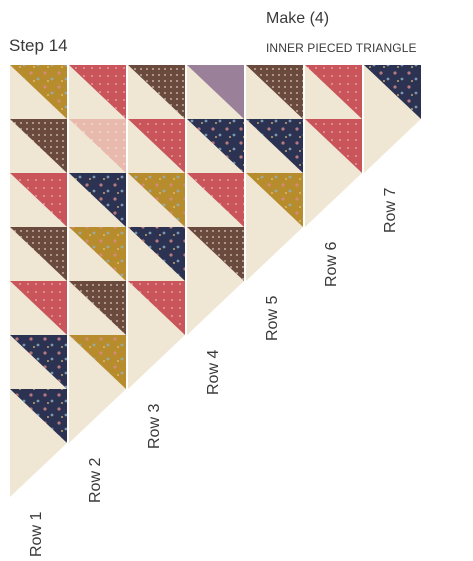  Describe the element at coordinates (95, 480) in the screenshot. I see `row-2-label: Row 2` at that location.